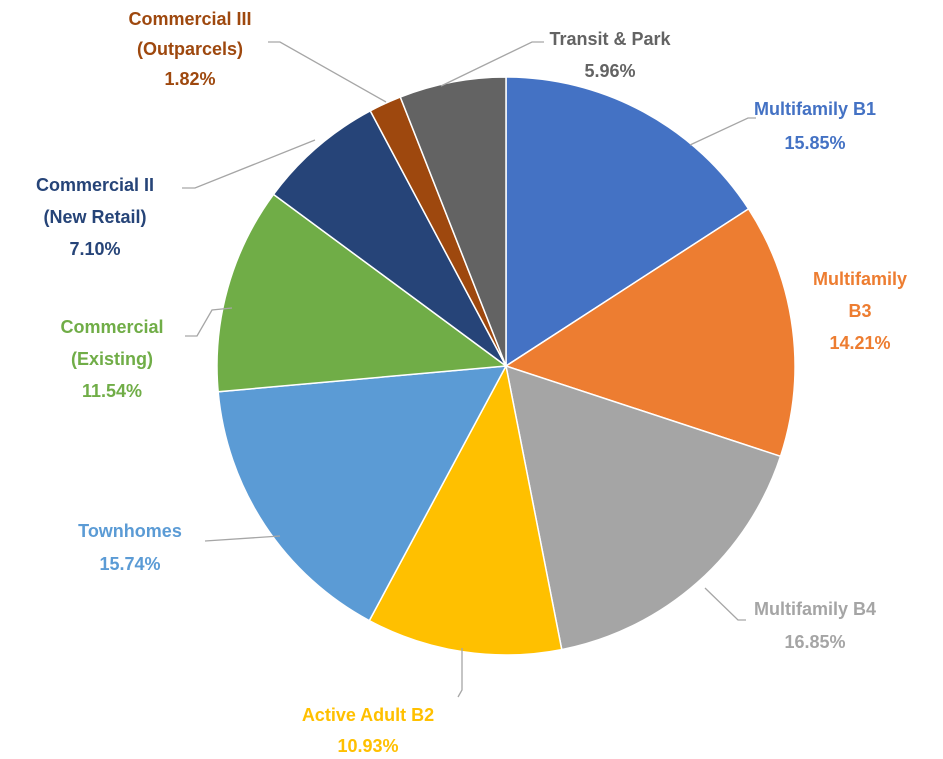  Describe the element at coordinates (859, 343) in the screenshot. I see `value-label: 14.21%` at that location.